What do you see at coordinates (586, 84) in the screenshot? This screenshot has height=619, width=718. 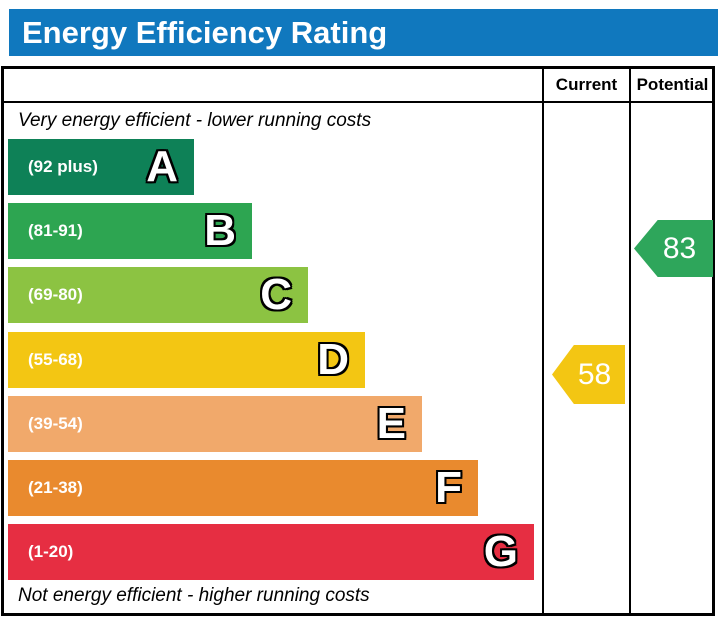 I see `current-column-header: Current` at bounding box center [586, 84].